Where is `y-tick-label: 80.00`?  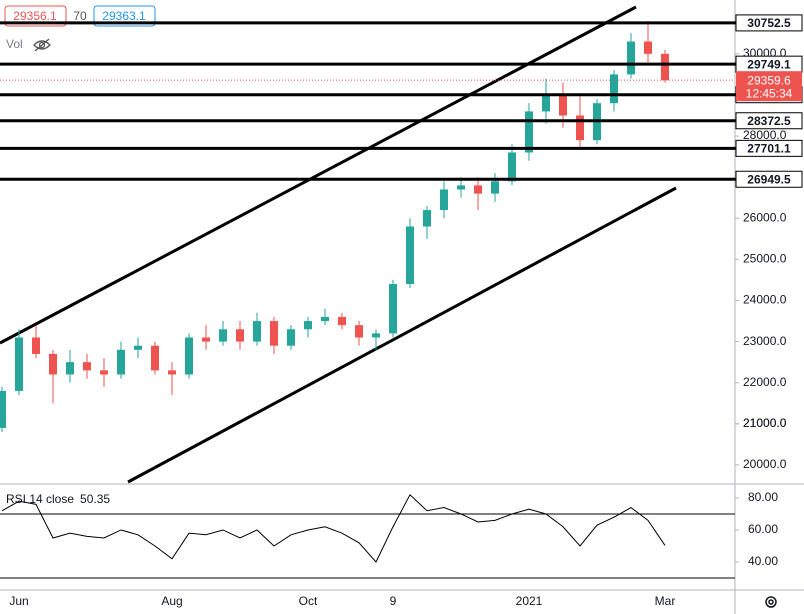
y-tick-label: 80.00 is located at coordinates (763, 497).